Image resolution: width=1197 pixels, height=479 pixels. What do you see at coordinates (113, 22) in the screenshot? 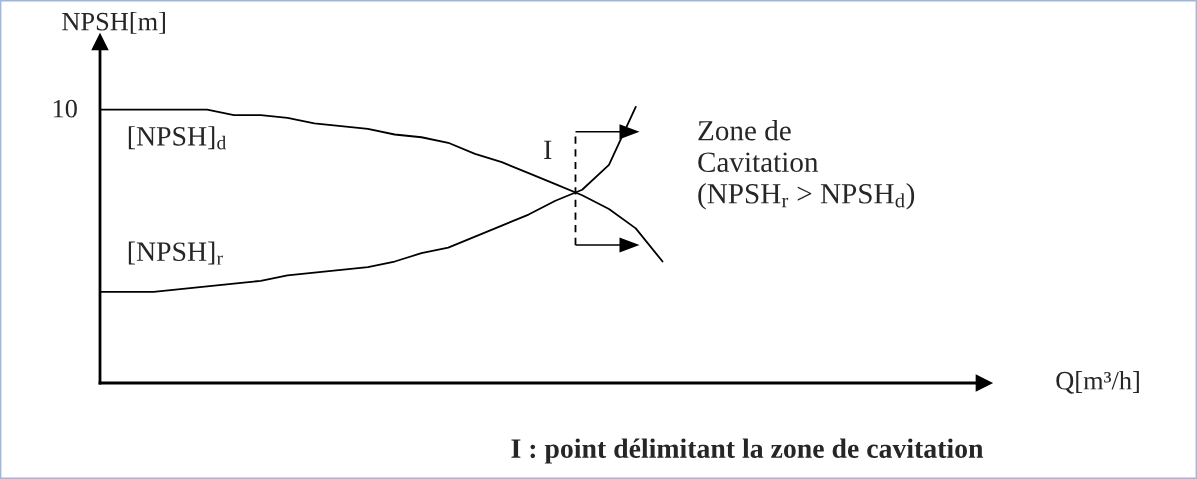
I see `y-axis-title: NPSH[m]` at bounding box center [113, 22].